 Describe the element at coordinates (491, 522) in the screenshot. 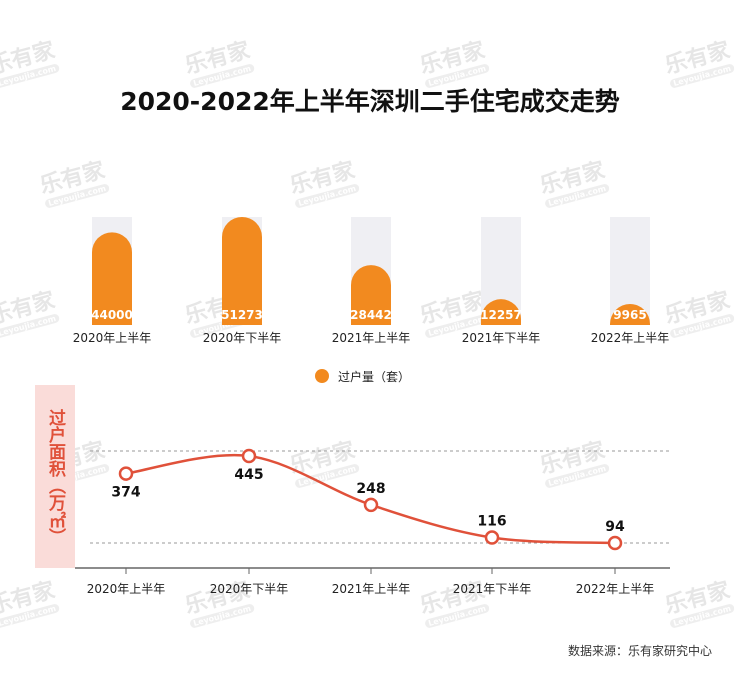

I see `line-value-label: 116` at that location.